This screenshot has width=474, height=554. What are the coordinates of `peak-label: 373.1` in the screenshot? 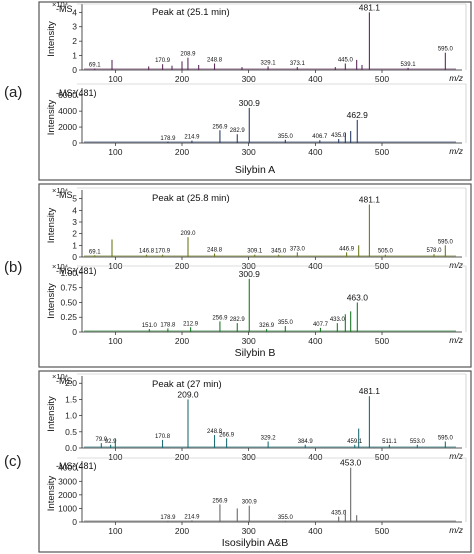 It's located at (298, 64).